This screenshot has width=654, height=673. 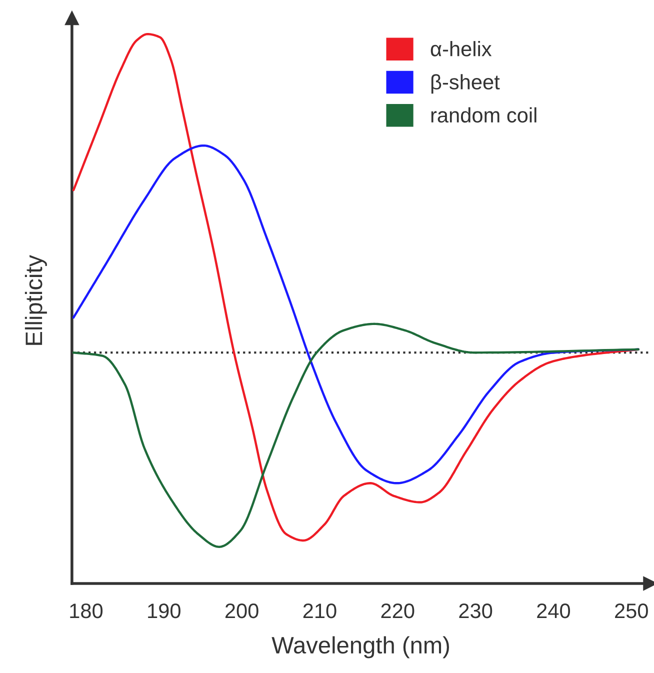 What do you see at coordinates (397, 610) in the screenshot?
I see `x-tick-label: 220` at bounding box center [397, 610].